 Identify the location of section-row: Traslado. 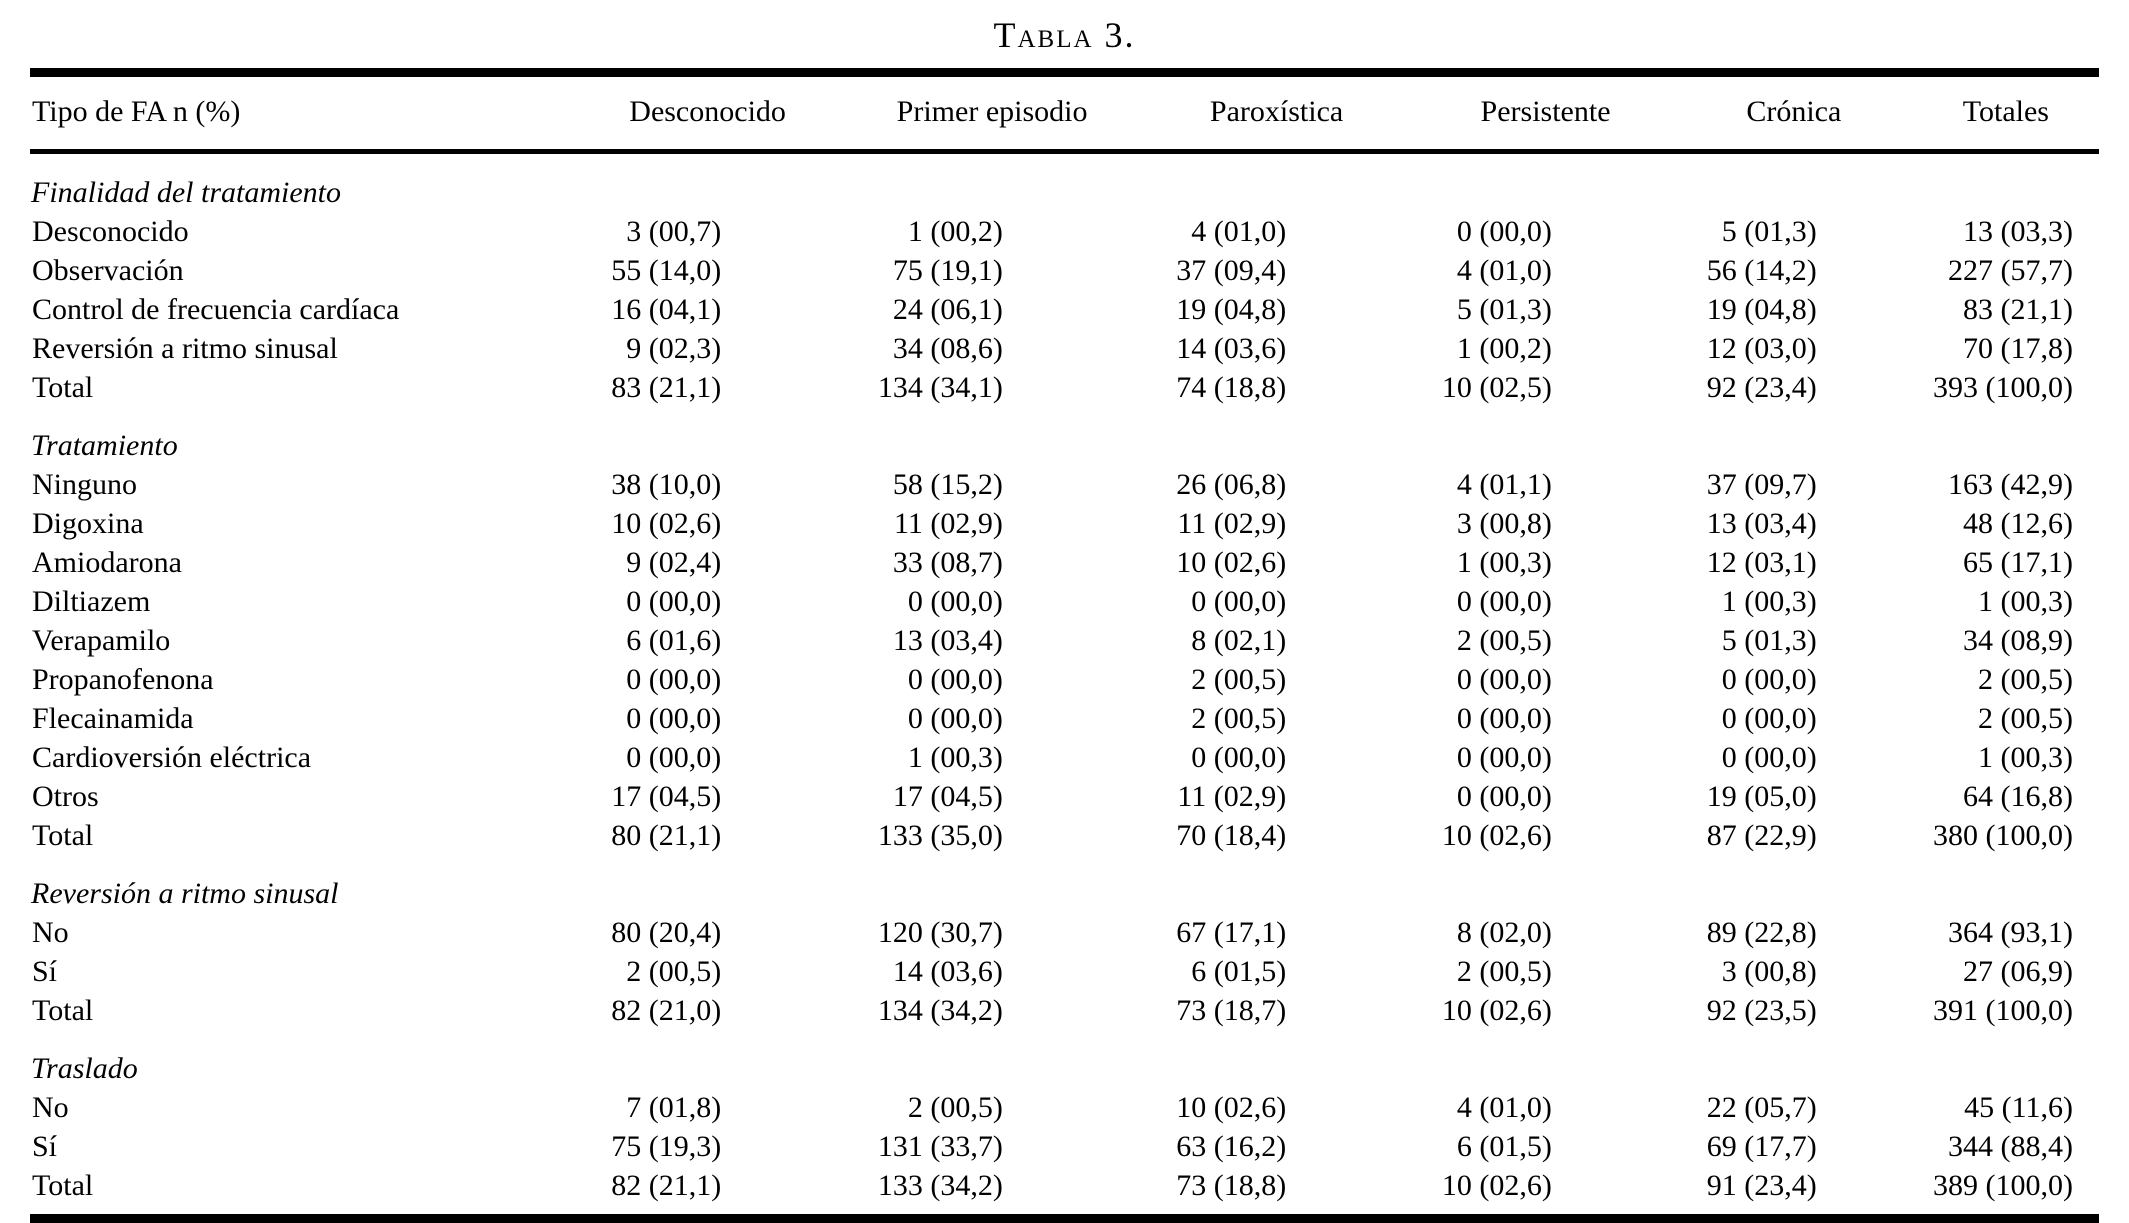
(1064, 1059).